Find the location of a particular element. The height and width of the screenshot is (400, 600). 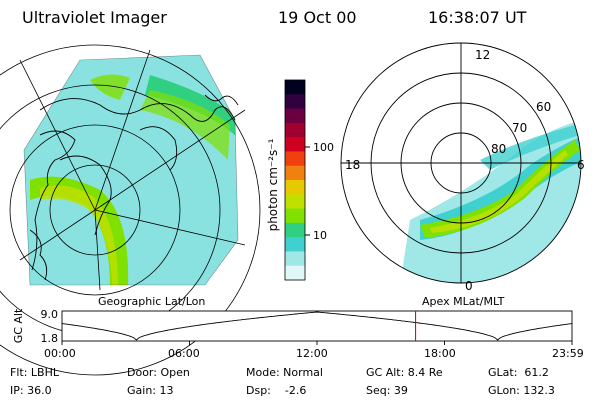

time-tick-1200: 12:00 is located at coordinates (312, 353).